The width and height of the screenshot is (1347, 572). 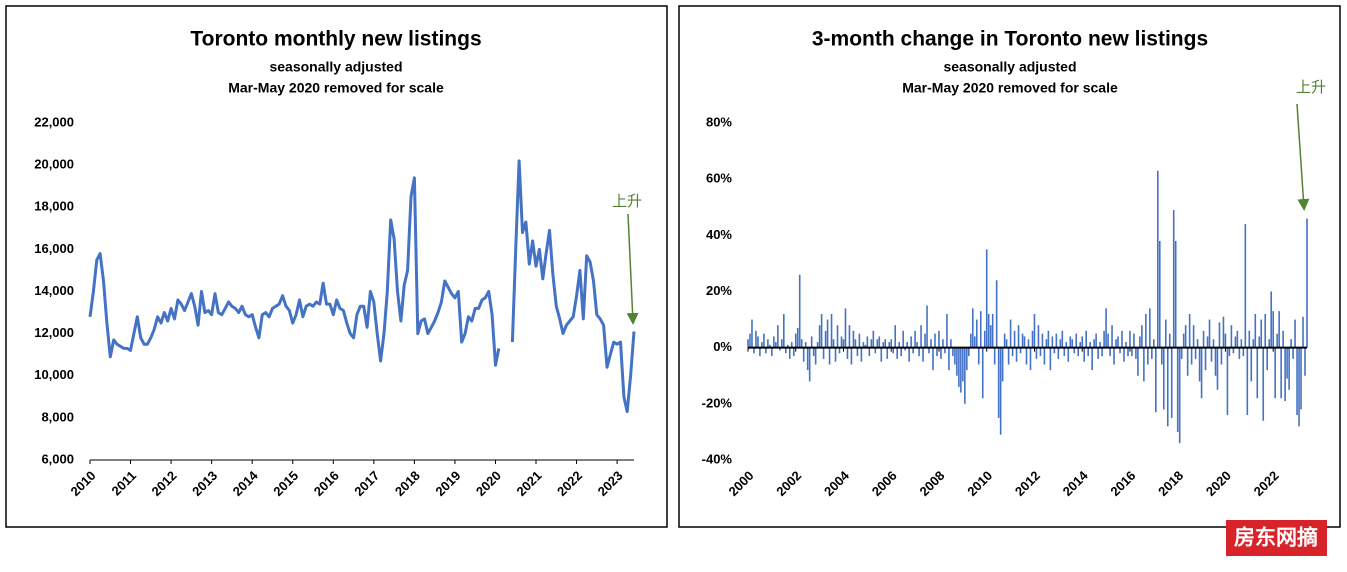 I want to click on x-tick-label: 2017, so click(x=366, y=483).